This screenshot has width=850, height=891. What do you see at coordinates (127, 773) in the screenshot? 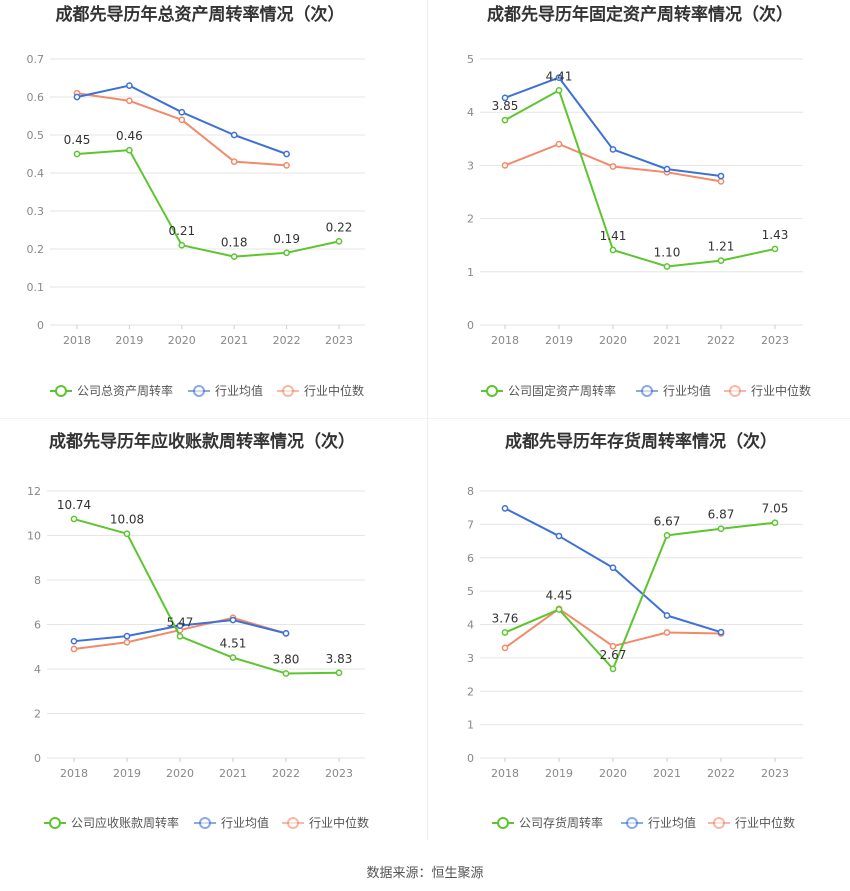
I see `x-tick-label: 2019` at bounding box center [127, 773].